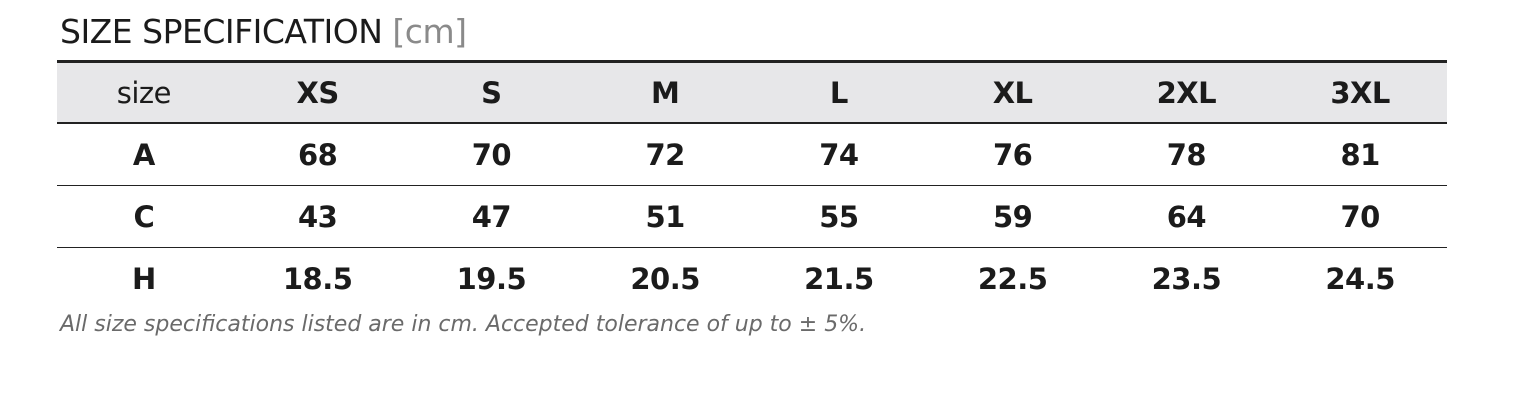 This screenshot has width=1520, height=416. Describe the element at coordinates (1186, 278) in the screenshot. I see `table-cell: 23.5` at that location.